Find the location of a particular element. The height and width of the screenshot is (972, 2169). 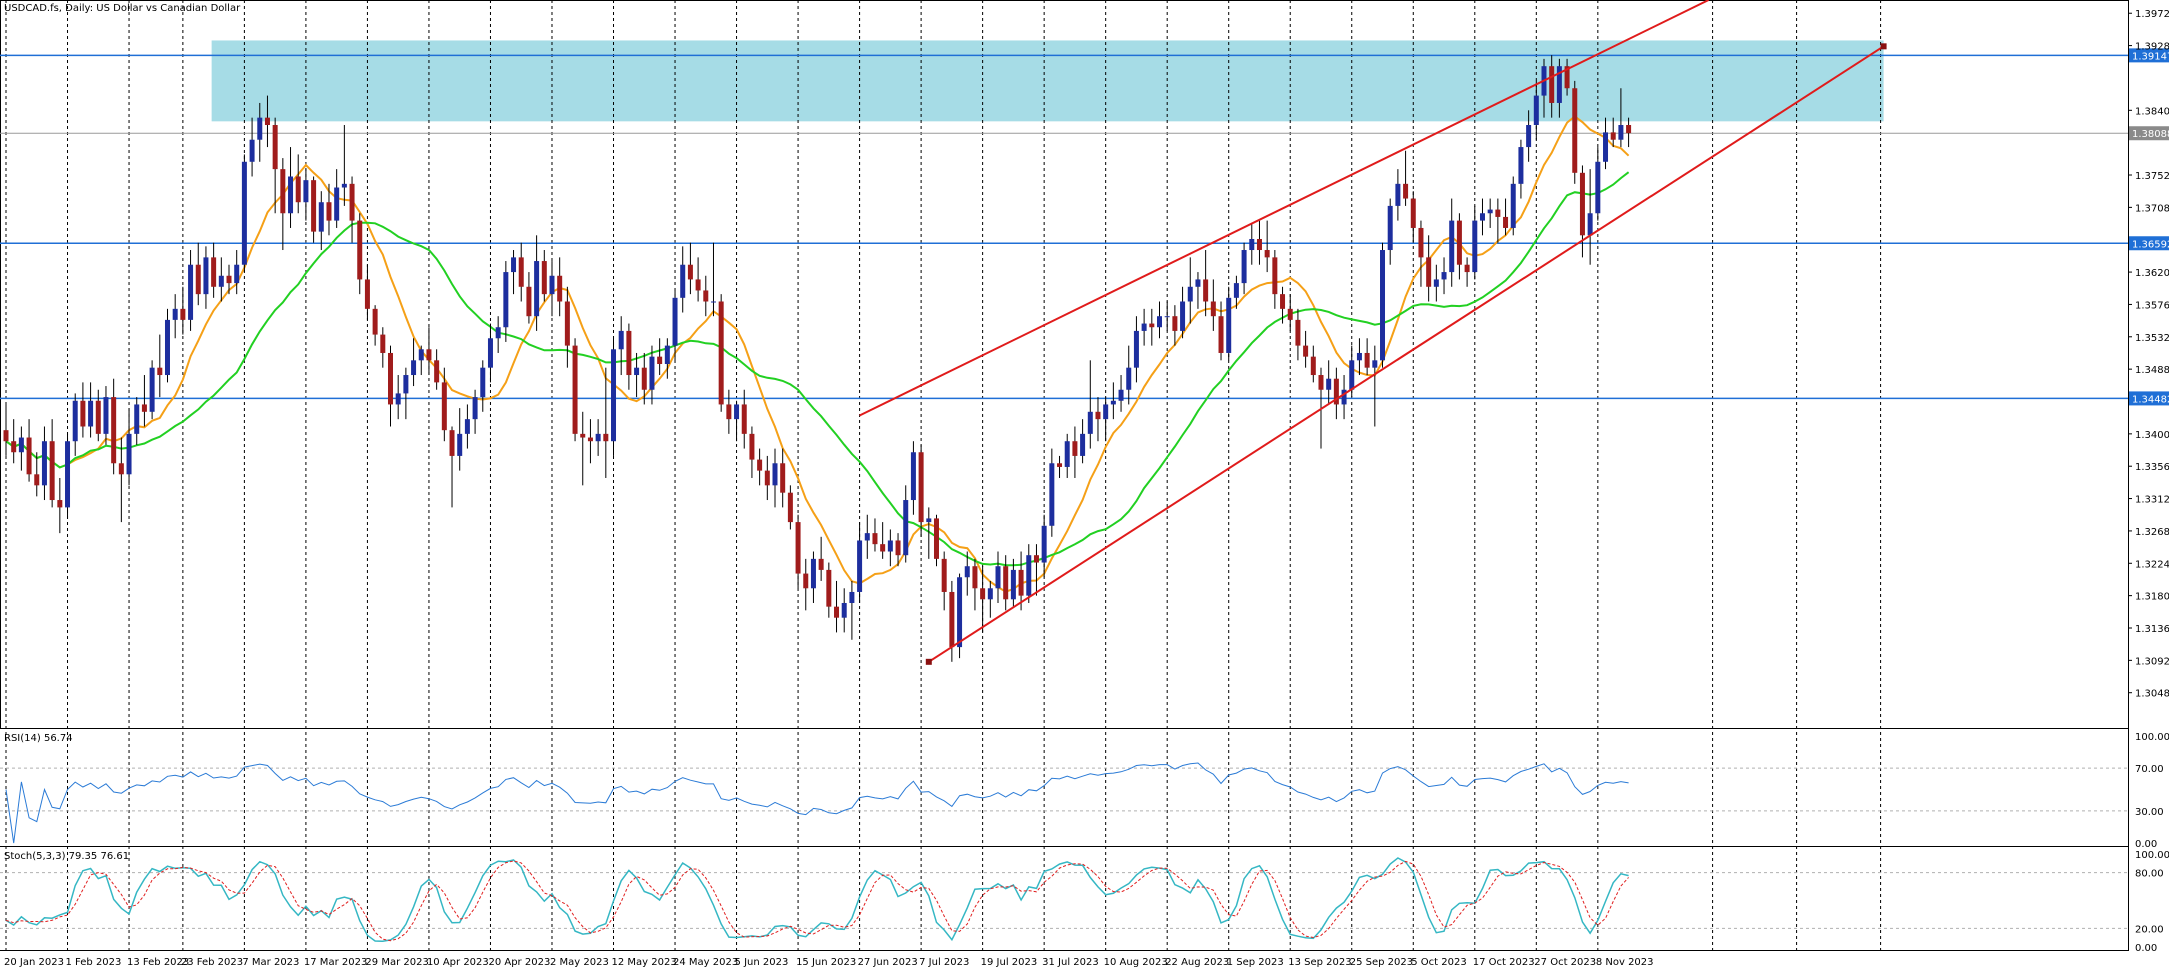

price-axis-label: 1.32240 is located at coordinates (2152, 564).